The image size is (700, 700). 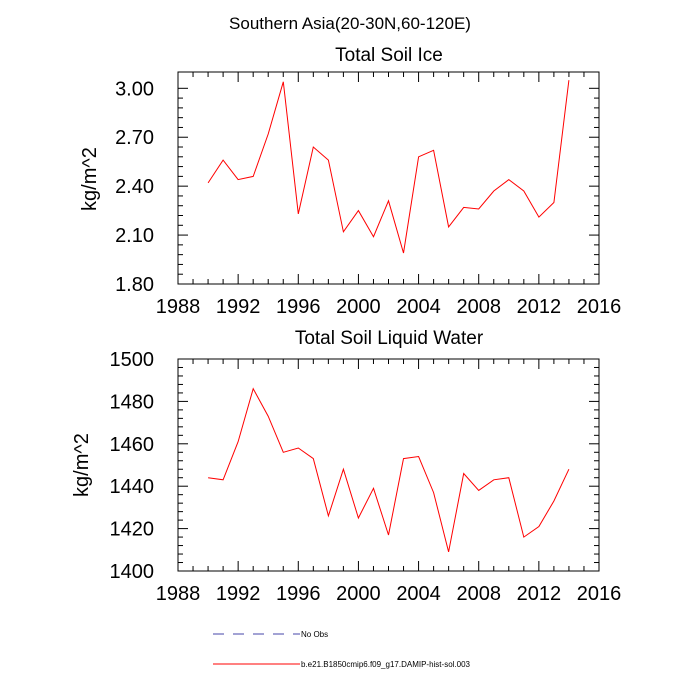 I want to click on y-tick-label: 2.70, so click(x=134, y=138).